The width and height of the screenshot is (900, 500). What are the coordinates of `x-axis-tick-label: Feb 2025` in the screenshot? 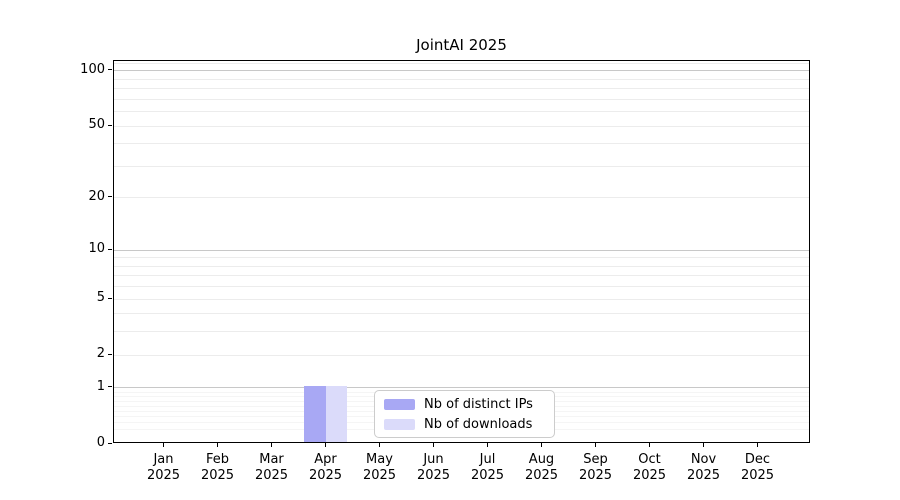 It's located at (218, 467).